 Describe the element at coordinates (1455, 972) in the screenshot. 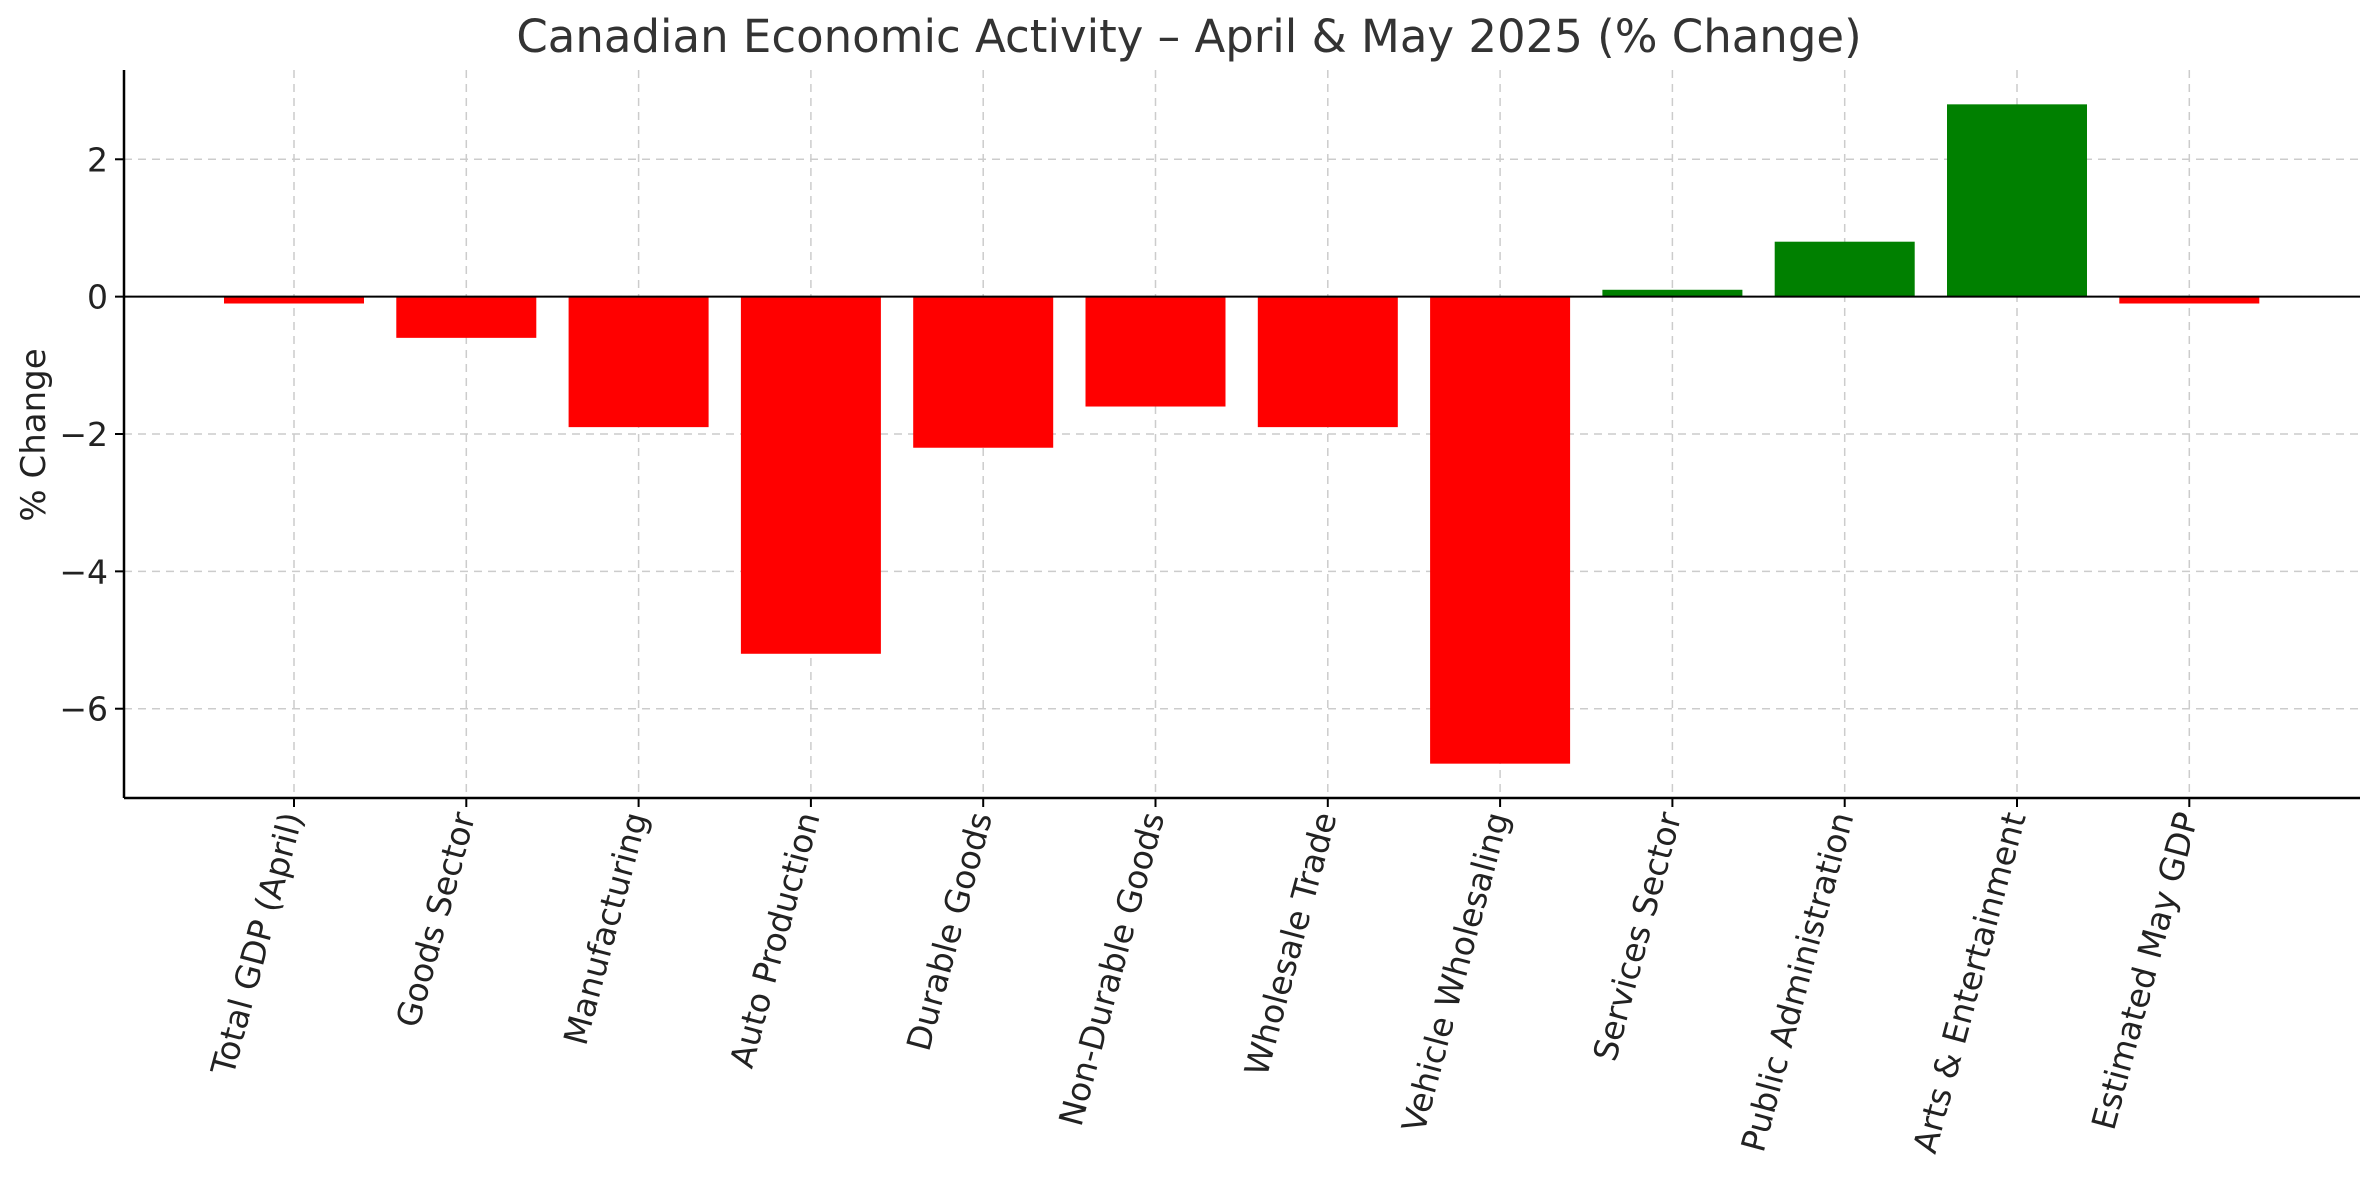

I see `x-tick-label: Vehicle Wholesaling` at that location.